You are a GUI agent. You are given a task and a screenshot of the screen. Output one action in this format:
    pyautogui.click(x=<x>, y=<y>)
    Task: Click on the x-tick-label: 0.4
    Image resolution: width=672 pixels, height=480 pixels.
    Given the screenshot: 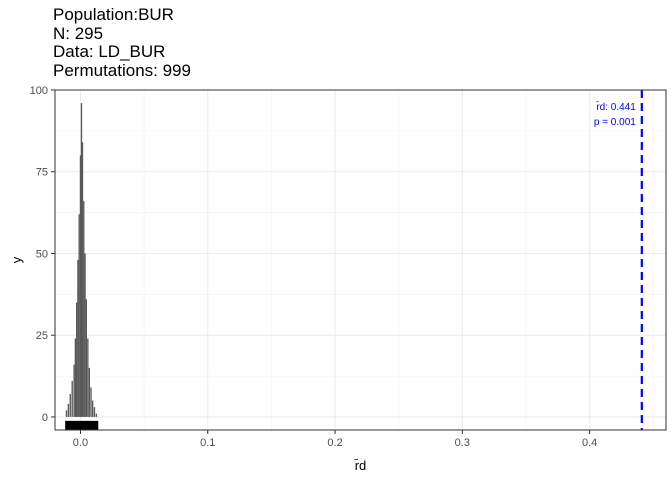 What is the action you would take?
    pyautogui.click(x=589, y=443)
    